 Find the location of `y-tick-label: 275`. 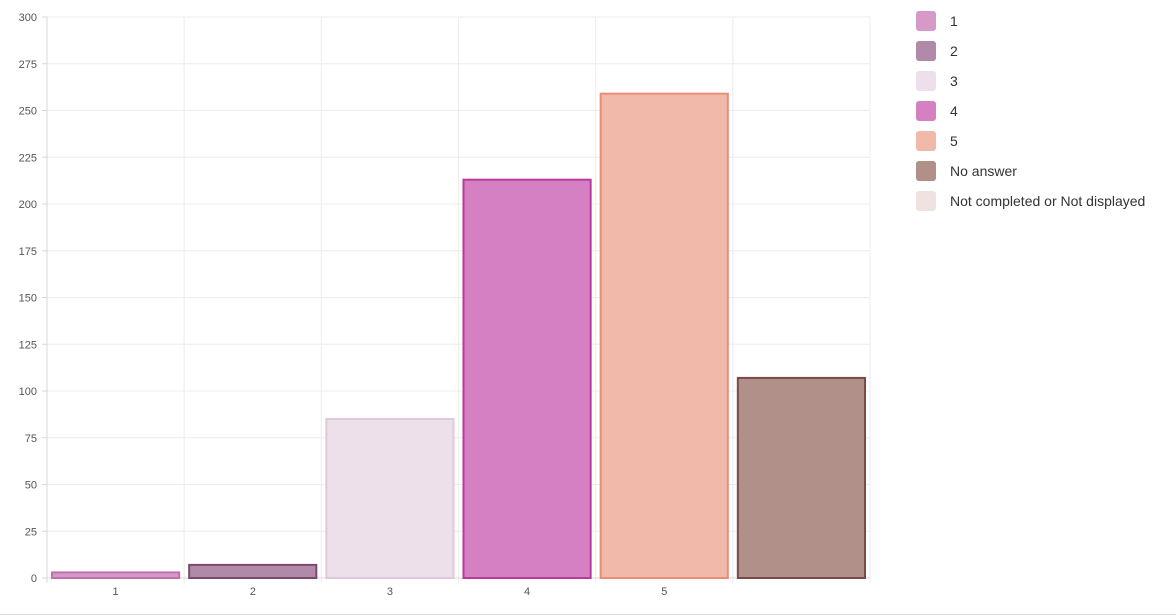

y-tick-label: 275 is located at coordinates (28, 65).